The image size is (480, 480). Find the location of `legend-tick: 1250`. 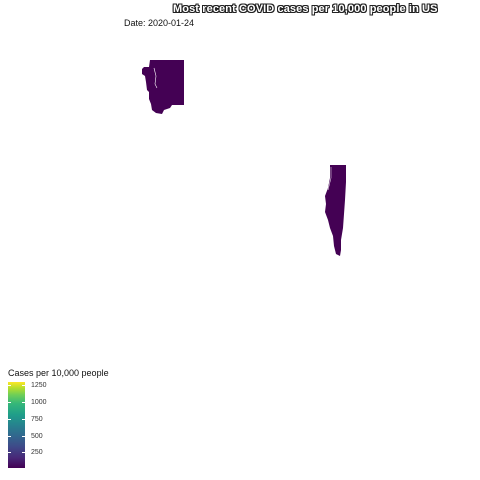

legend-tick: 1250 is located at coordinates (78, 386).